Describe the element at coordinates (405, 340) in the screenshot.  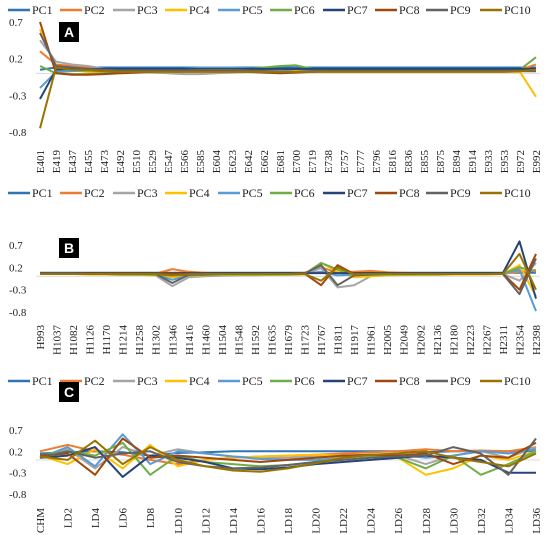
I see `x-tick-label: H2049` at that location.